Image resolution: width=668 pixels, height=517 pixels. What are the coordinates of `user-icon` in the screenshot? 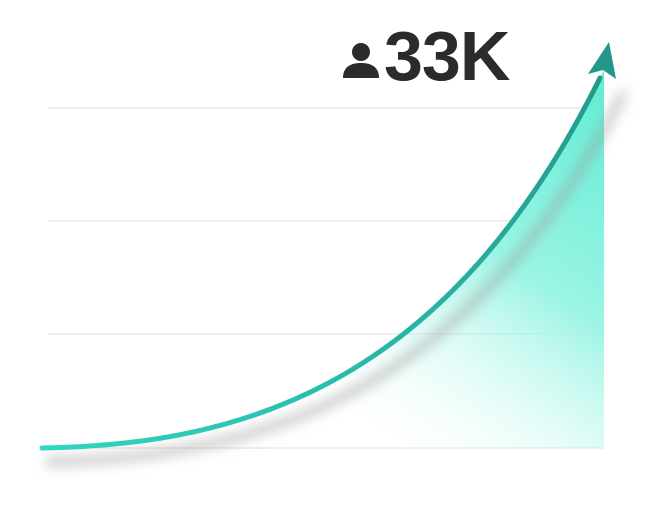 It's located at (361, 60).